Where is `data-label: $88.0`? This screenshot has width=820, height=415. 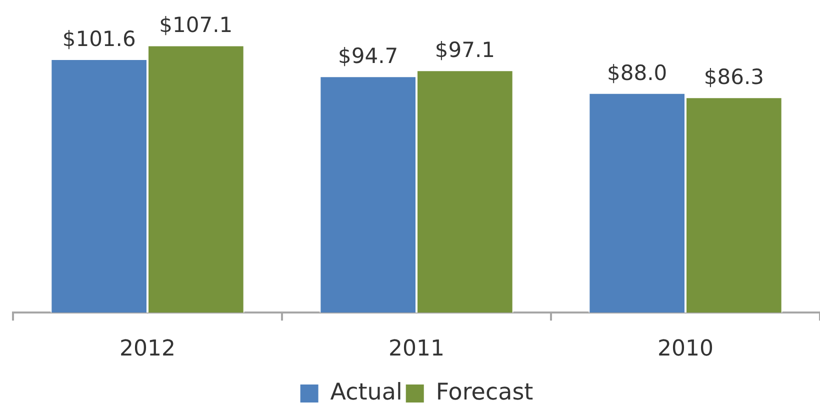 data-label: $88.0 is located at coordinates (637, 72).